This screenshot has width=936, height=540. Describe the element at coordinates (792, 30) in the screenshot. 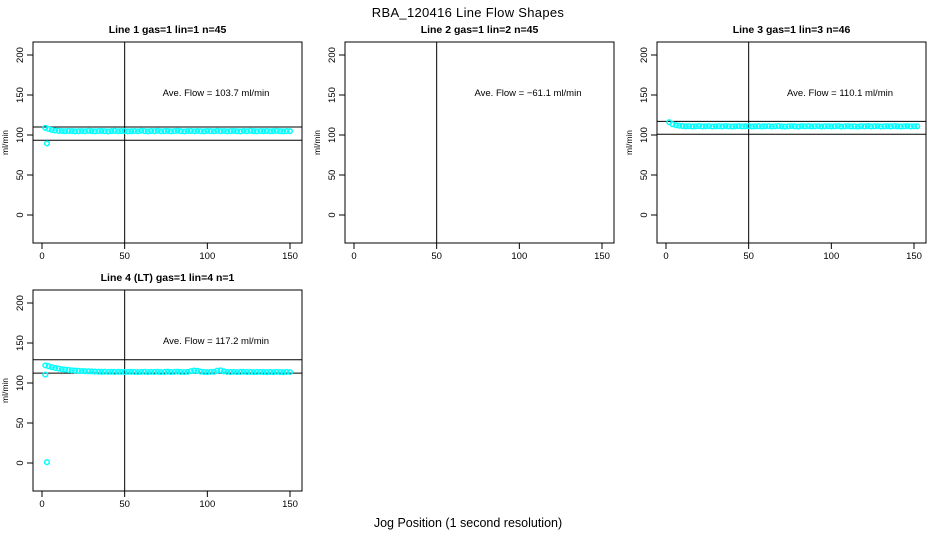

I see `panel-title: Line 3 gas=1 lin=3 n=46` at that location.